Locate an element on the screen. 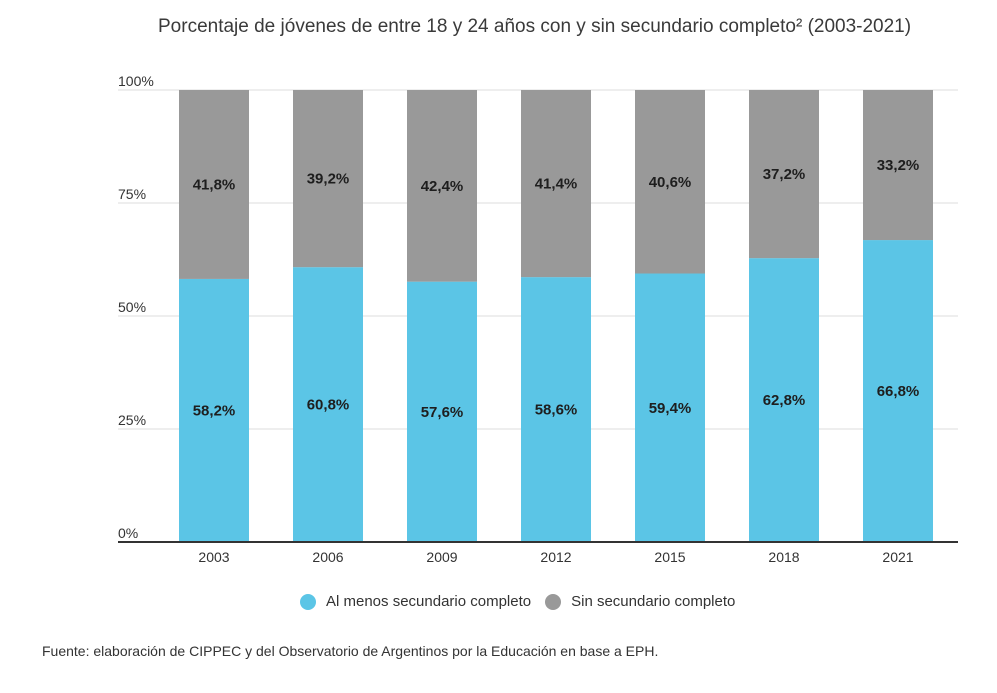 The image size is (997, 693). y-tick-label: 50% is located at coordinates (132, 307).